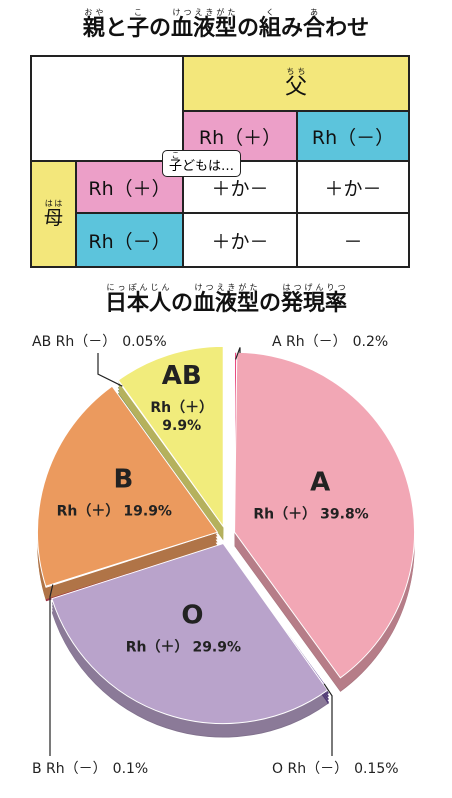 The image size is (452, 798). What do you see at coordinates (137, 303) in the screenshot?
I see `base-text: 日本人` at bounding box center [137, 303].